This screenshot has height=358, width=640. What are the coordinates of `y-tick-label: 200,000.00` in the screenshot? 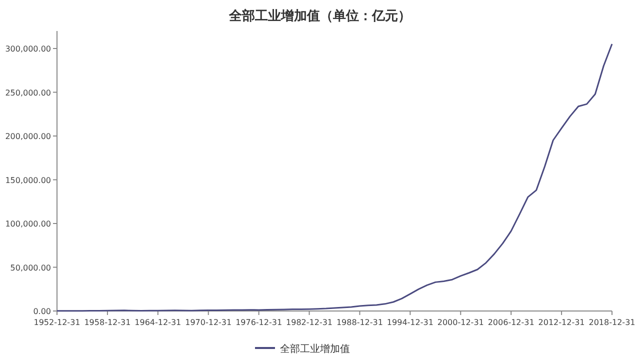 It's located at (28, 136).